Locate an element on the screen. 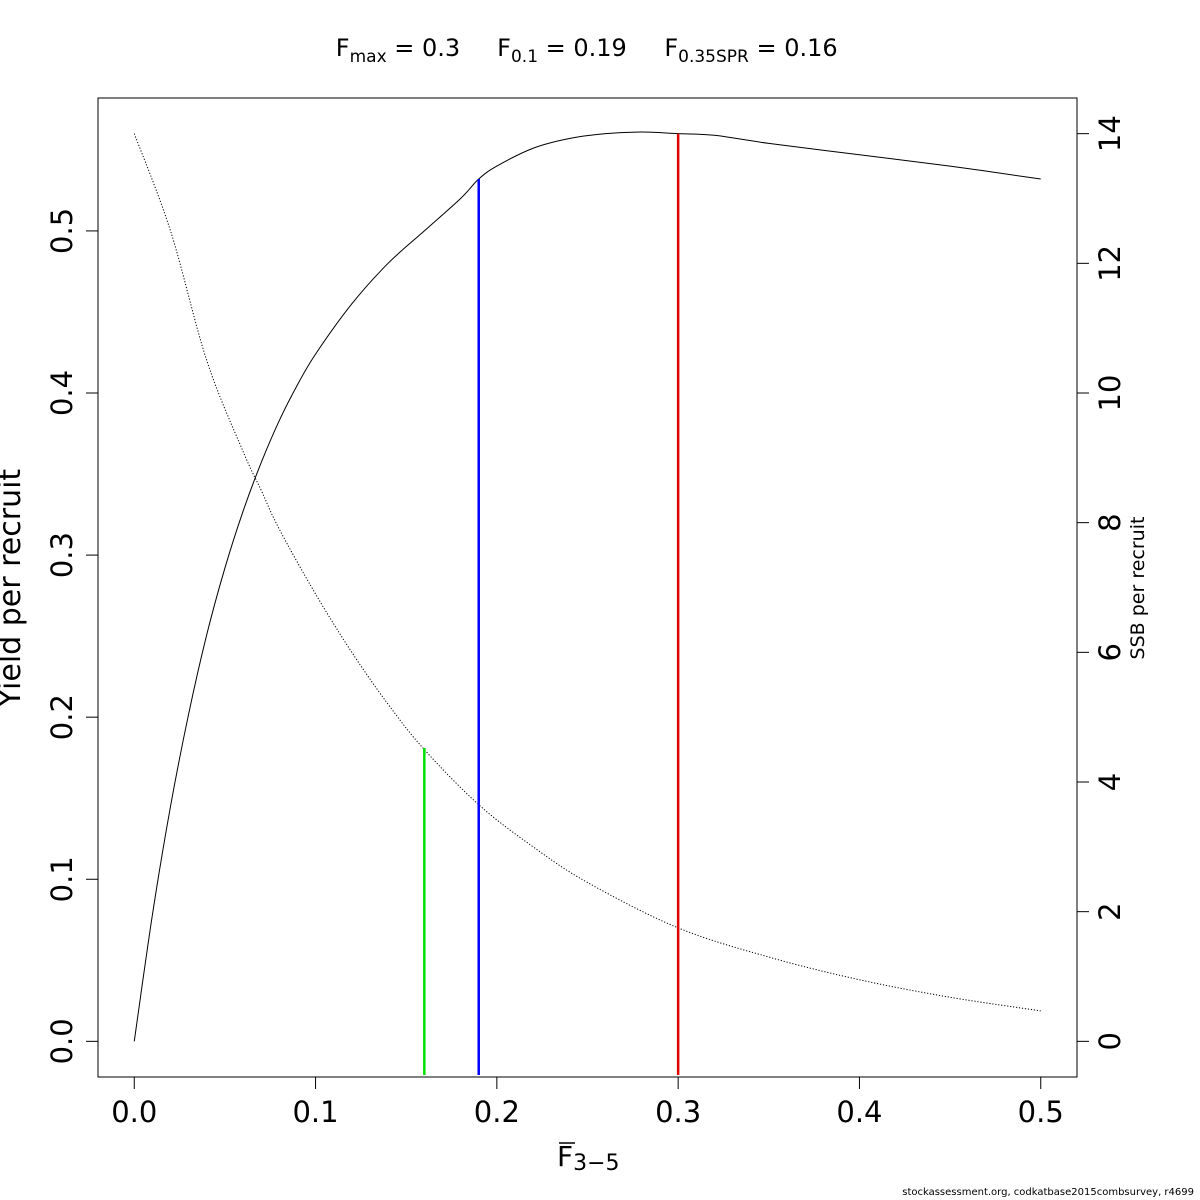 The width and height of the screenshot is (1200, 1200). y-left-tick-label: 0.5 is located at coordinates (62, 231).